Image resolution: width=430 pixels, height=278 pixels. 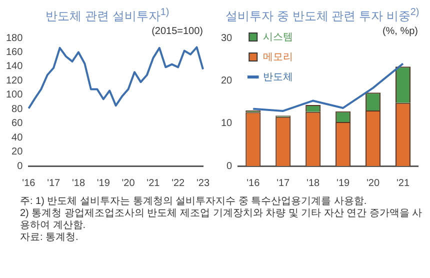 I want to click on y-tick-label: 160, so click(x=15, y=52).